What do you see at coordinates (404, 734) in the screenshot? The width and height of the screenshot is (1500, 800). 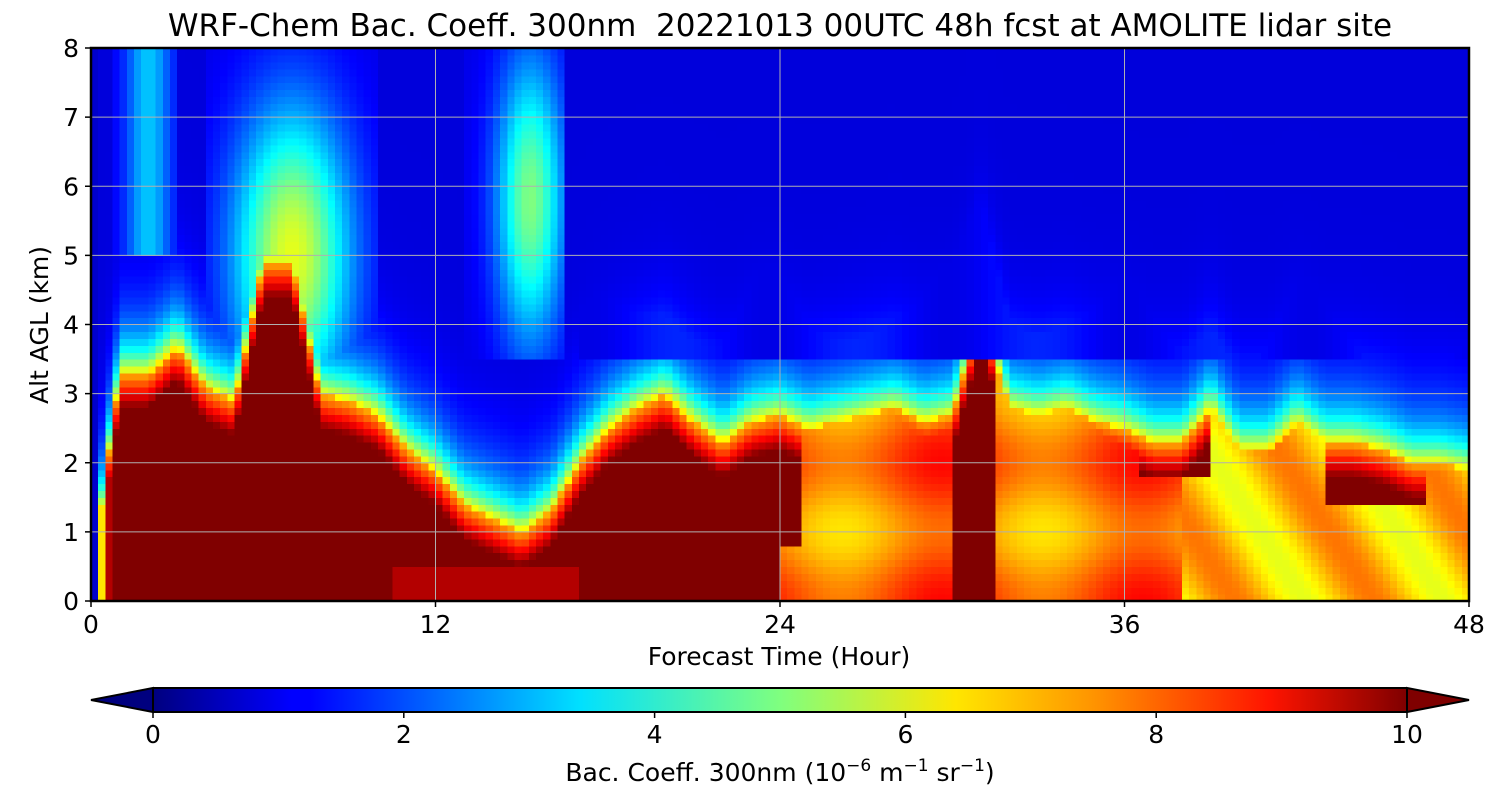 I see `colorbar-tick-label: 2` at bounding box center [404, 734].